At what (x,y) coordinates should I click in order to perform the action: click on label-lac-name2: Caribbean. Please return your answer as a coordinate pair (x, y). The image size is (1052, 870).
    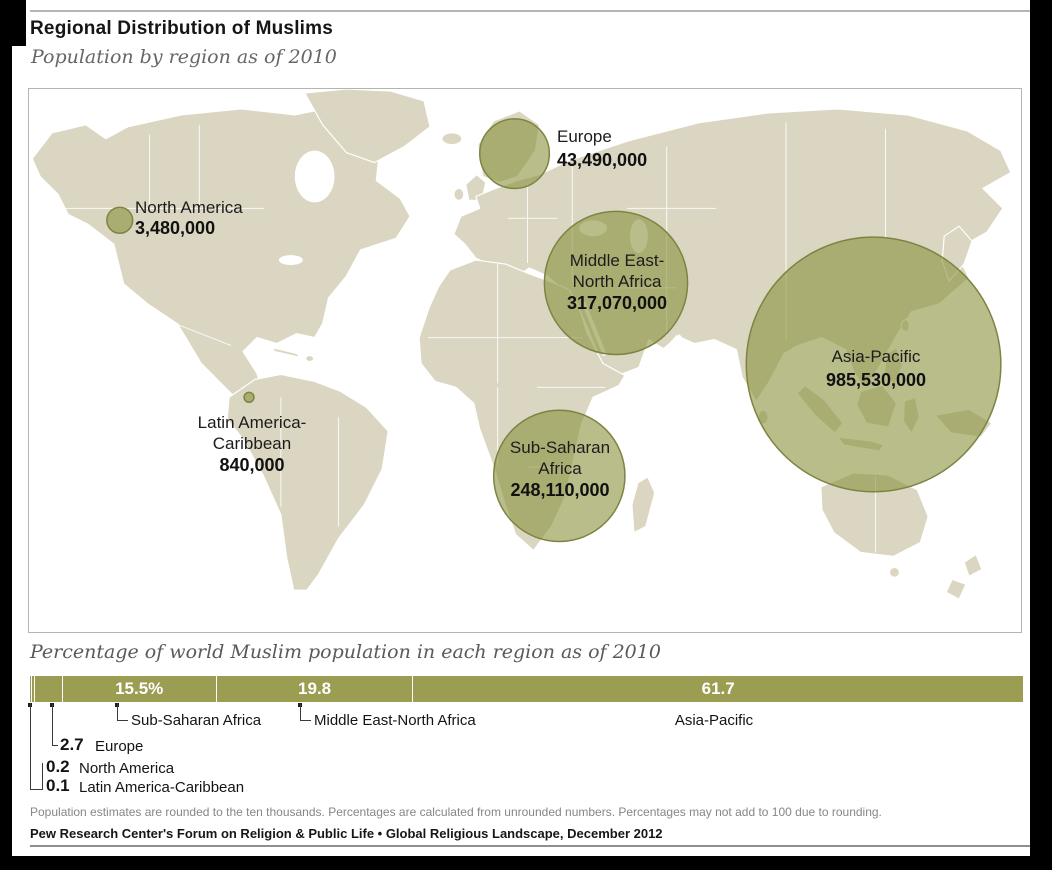
    Looking at the image, I should click on (252, 443).